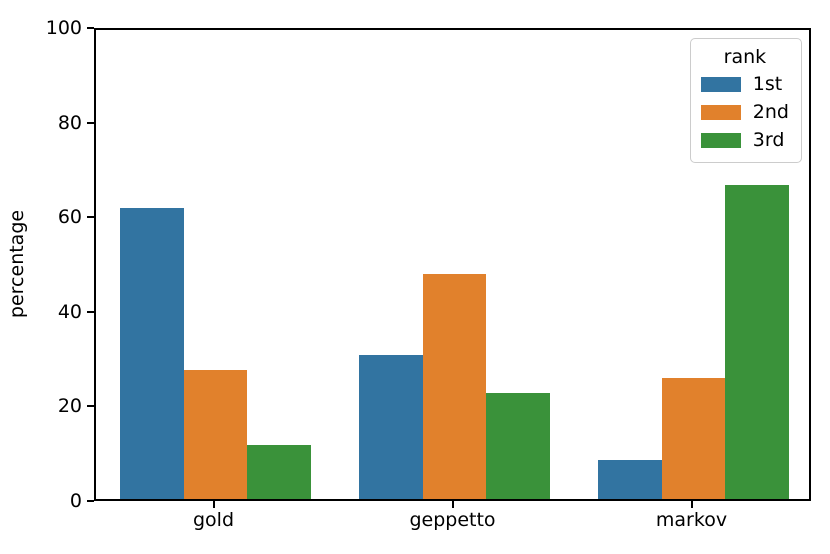 The image size is (830, 554). What do you see at coordinates (744, 84) in the screenshot?
I see `legend-entry-1st: 1st` at bounding box center [744, 84].